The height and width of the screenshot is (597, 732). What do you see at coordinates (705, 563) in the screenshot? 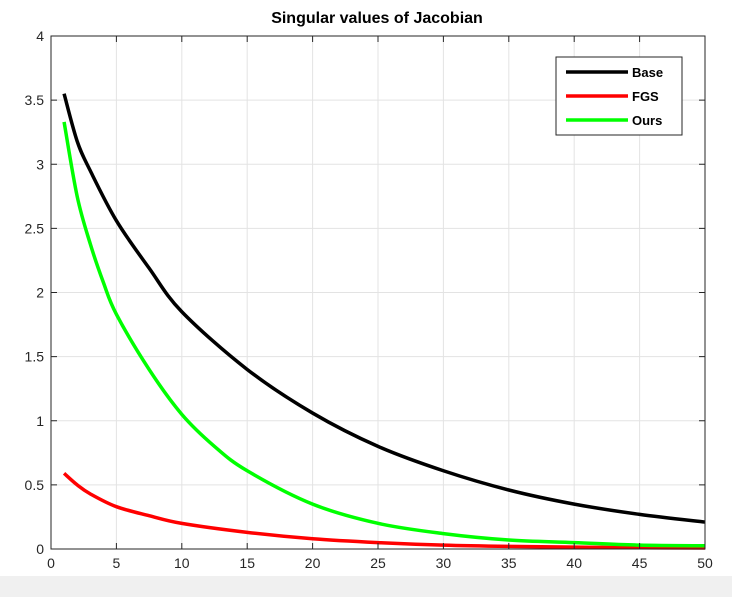
I see `x-tick-label: 50` at bounding box center [705, 563].